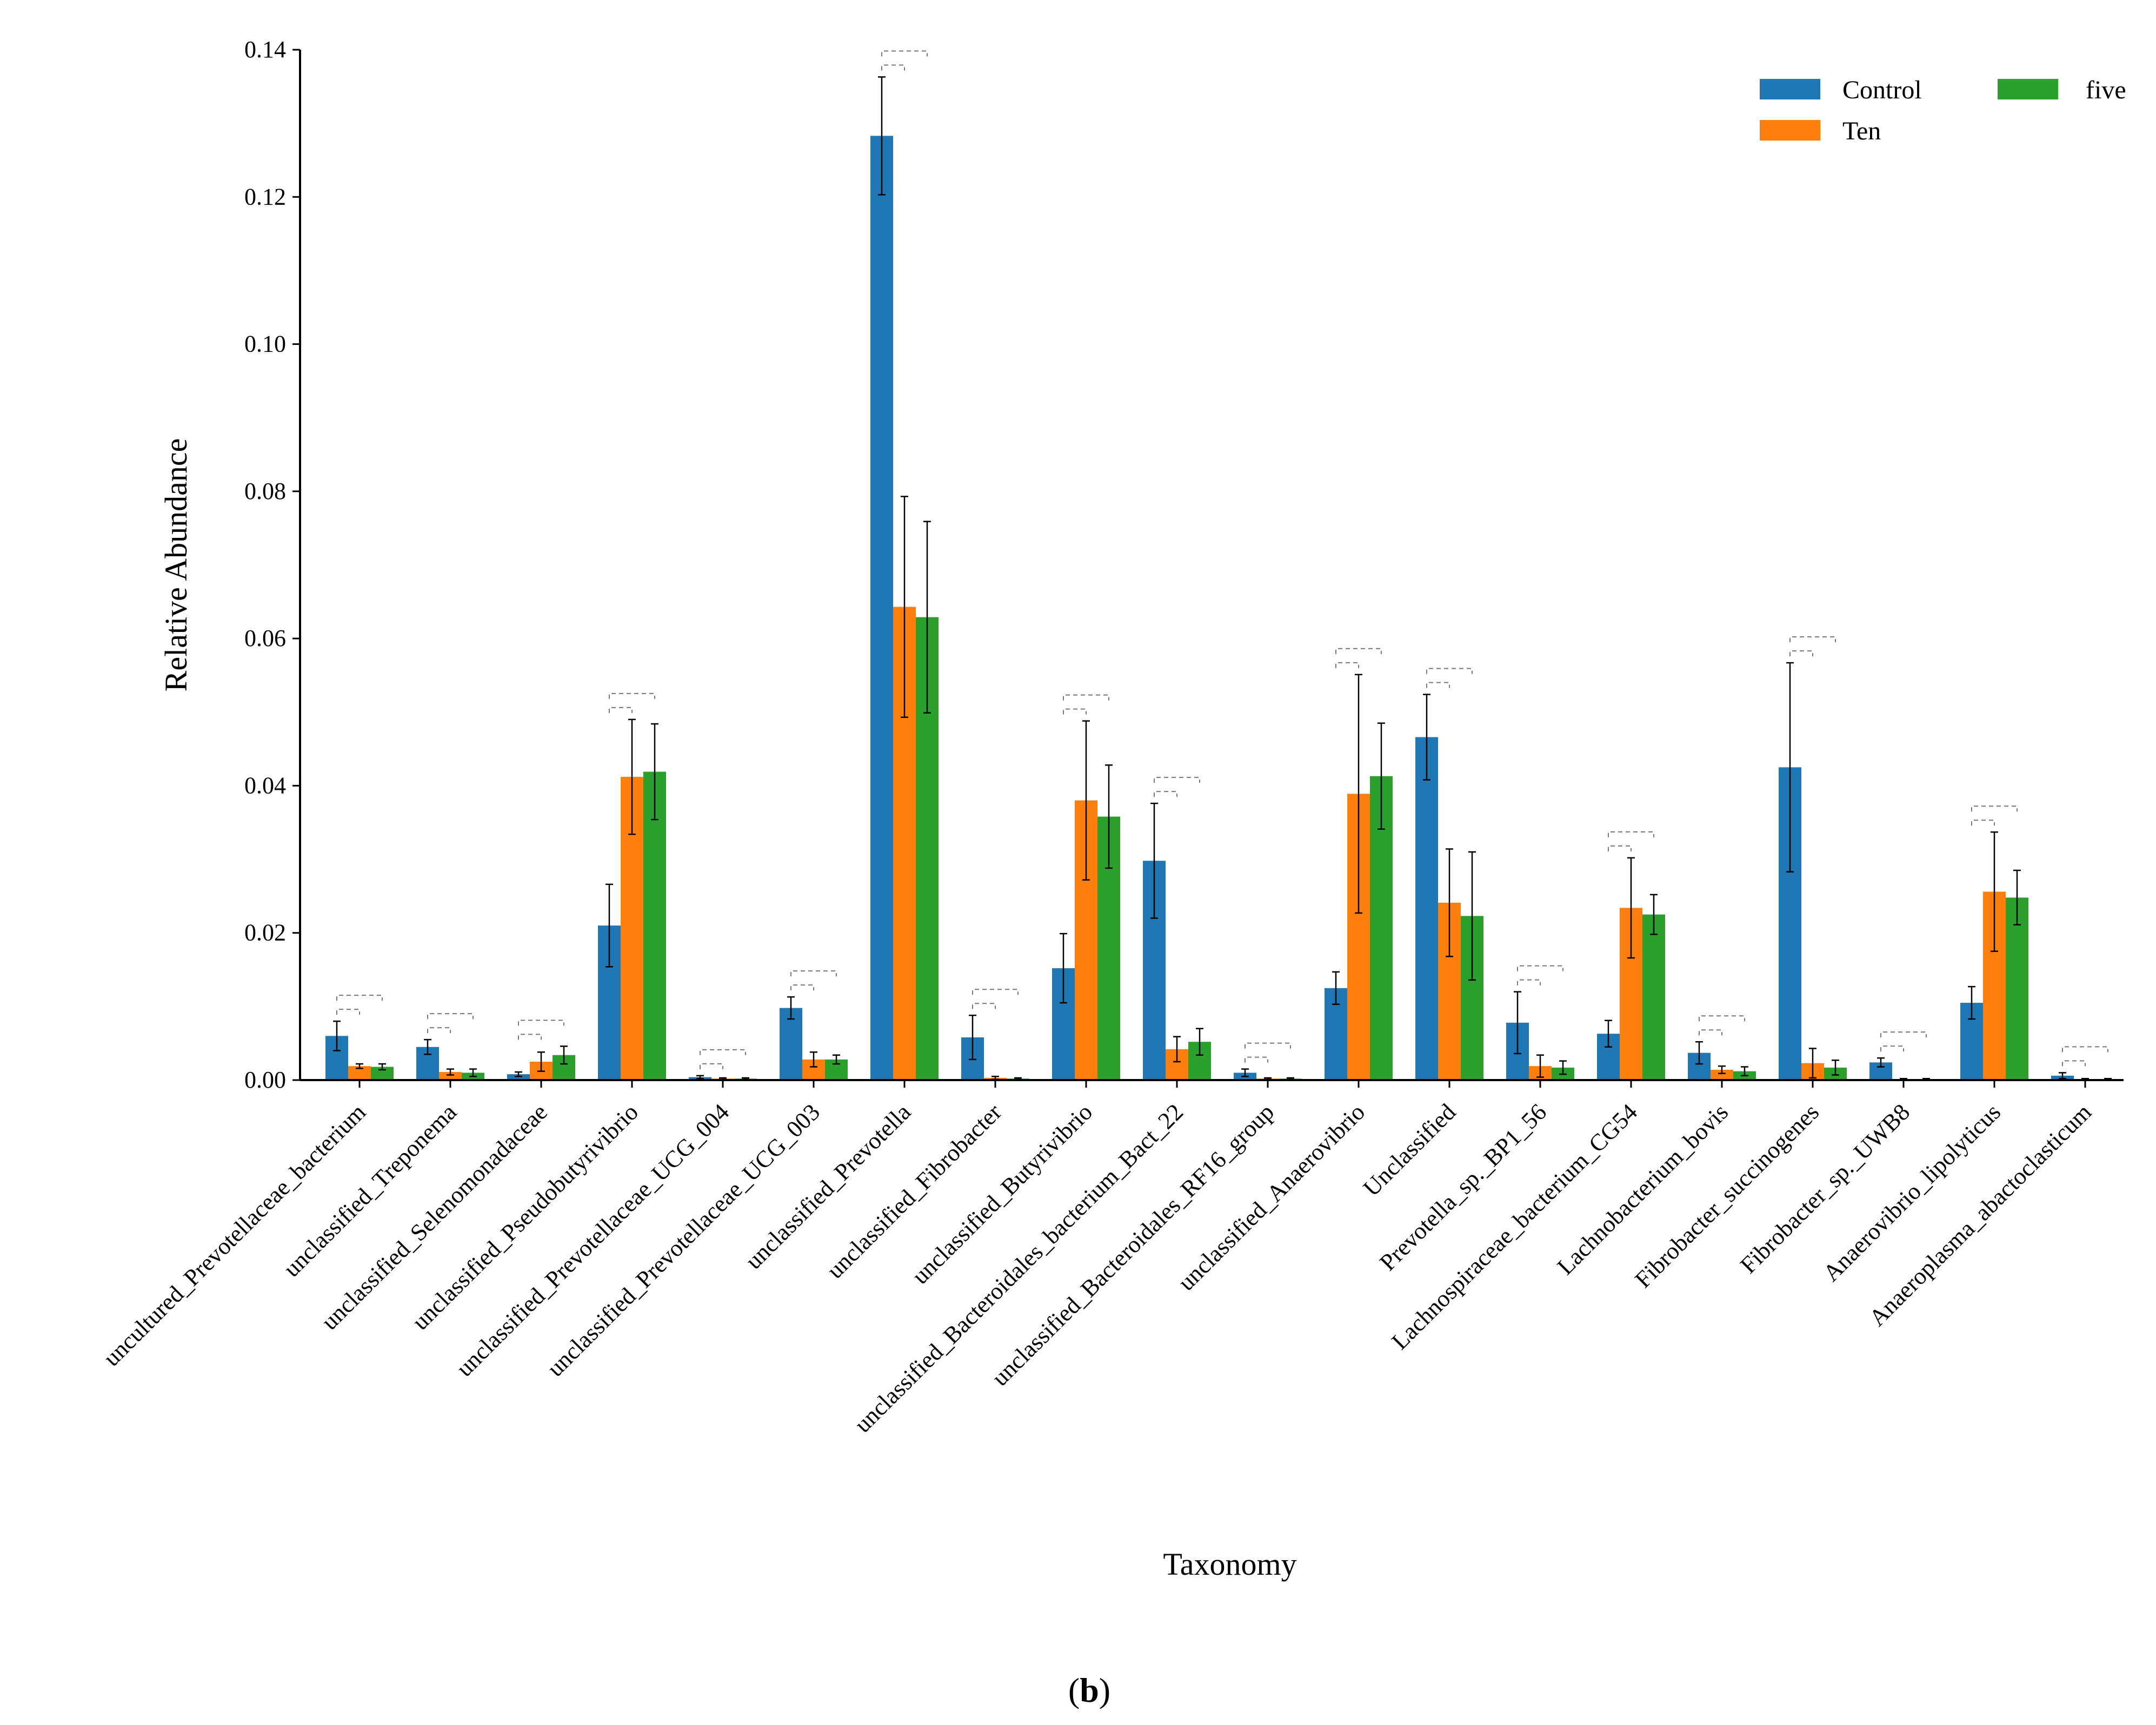 This screenshot has height=1725, width=2156. I want to click on x-tick-label: Fibrobacter_succinogenes, so click(1727, 1195).